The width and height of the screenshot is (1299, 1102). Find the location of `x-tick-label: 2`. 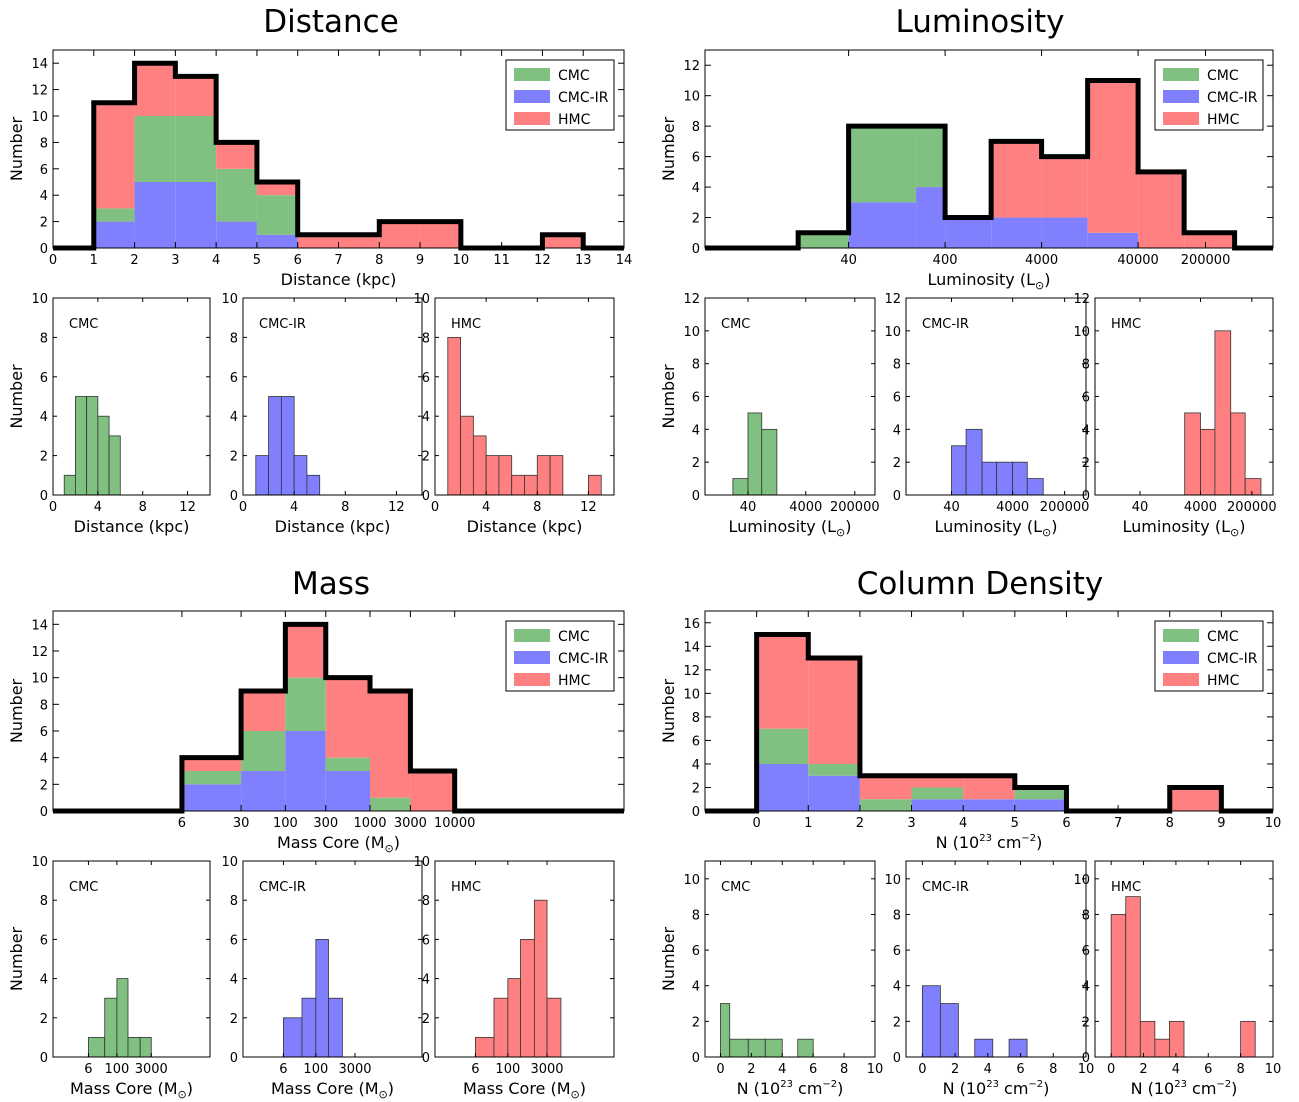

x-tick-label: 2 is located at coordinates (860, 823).